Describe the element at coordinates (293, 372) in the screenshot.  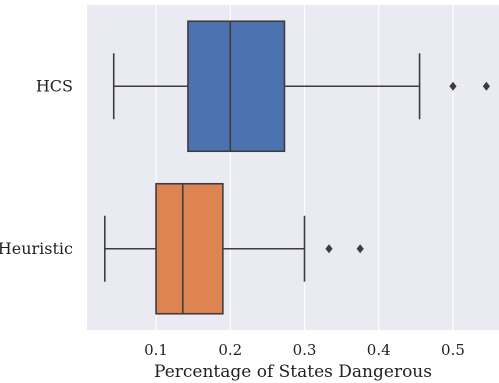
I see `x-axis-label: Percentage of States Dangerous` at that location.